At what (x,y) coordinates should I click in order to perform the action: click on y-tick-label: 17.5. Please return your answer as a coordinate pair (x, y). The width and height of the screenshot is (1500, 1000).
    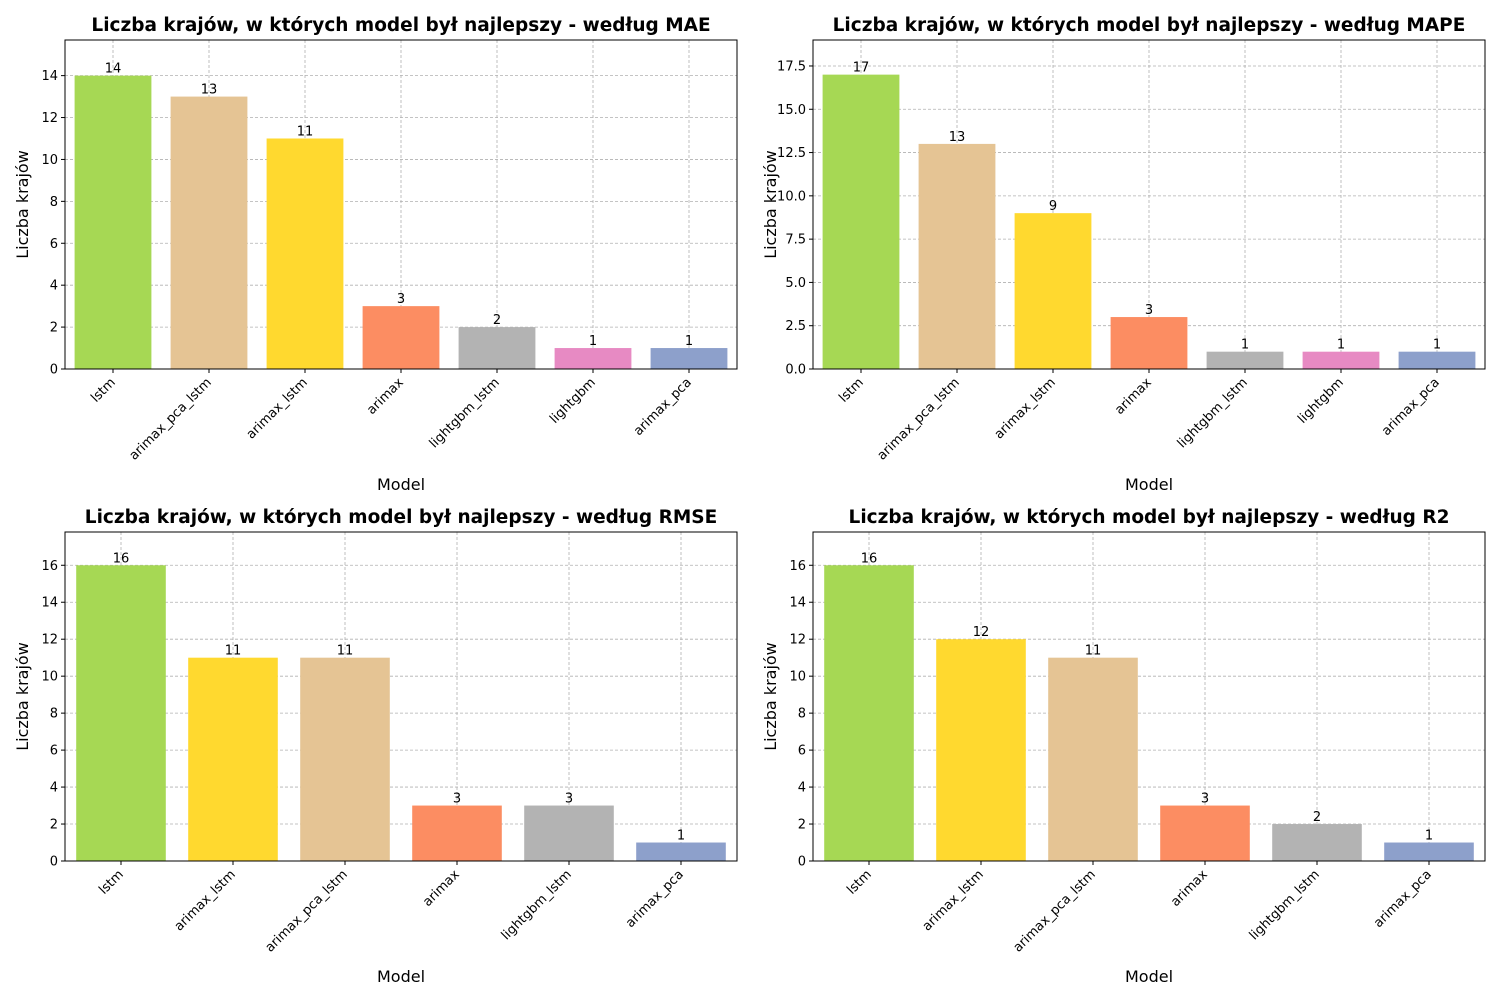
    Looking at the image, I should click on (791, 66).